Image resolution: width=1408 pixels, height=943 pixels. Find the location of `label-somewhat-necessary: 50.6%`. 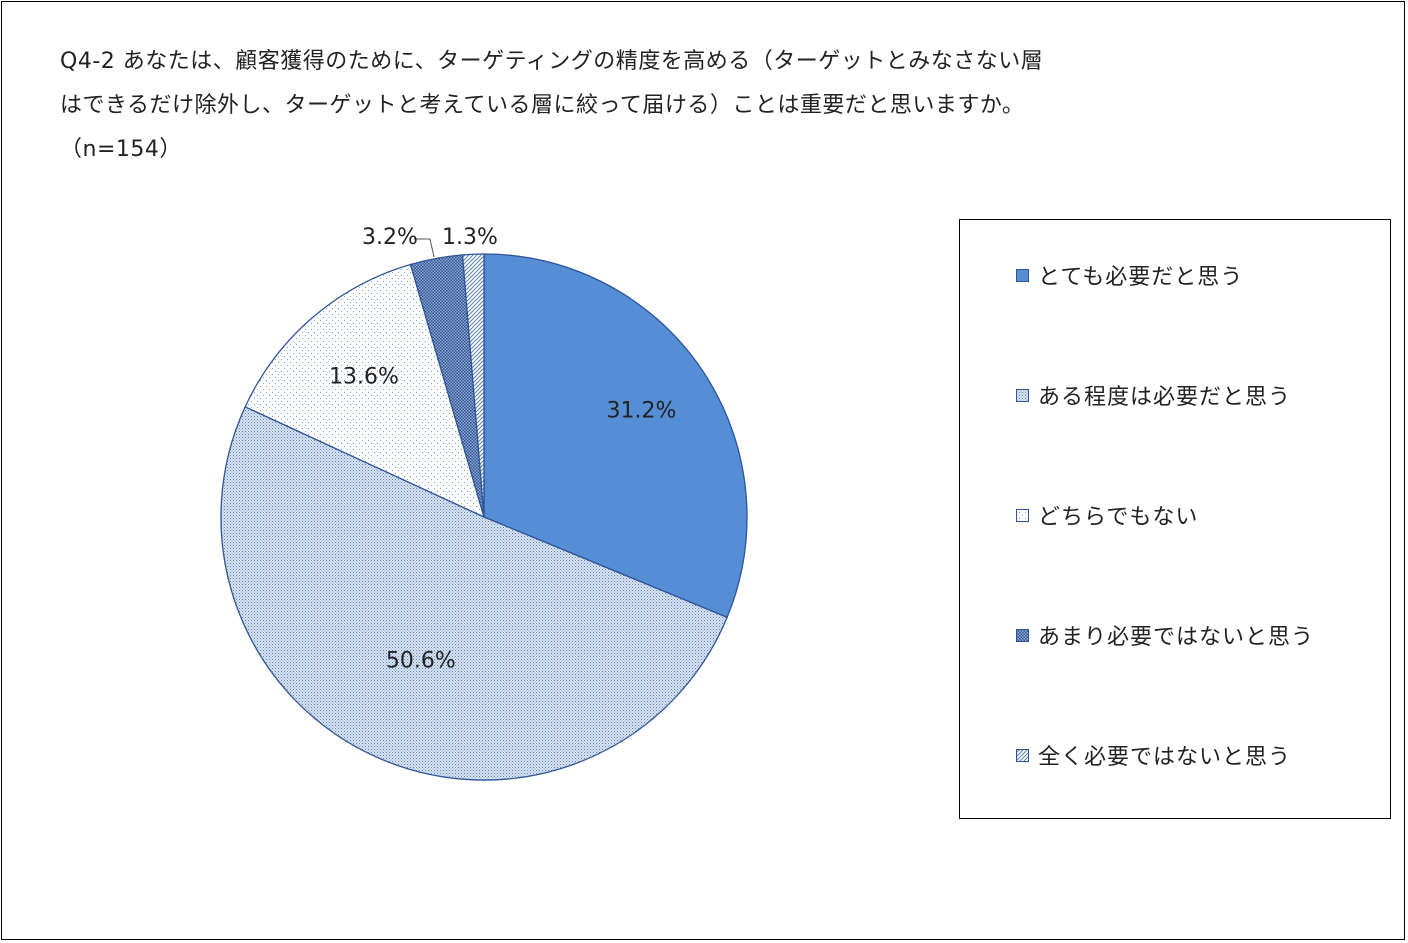

label-somewhat-necessary: 50.6% is located at coordinates (421, 661).